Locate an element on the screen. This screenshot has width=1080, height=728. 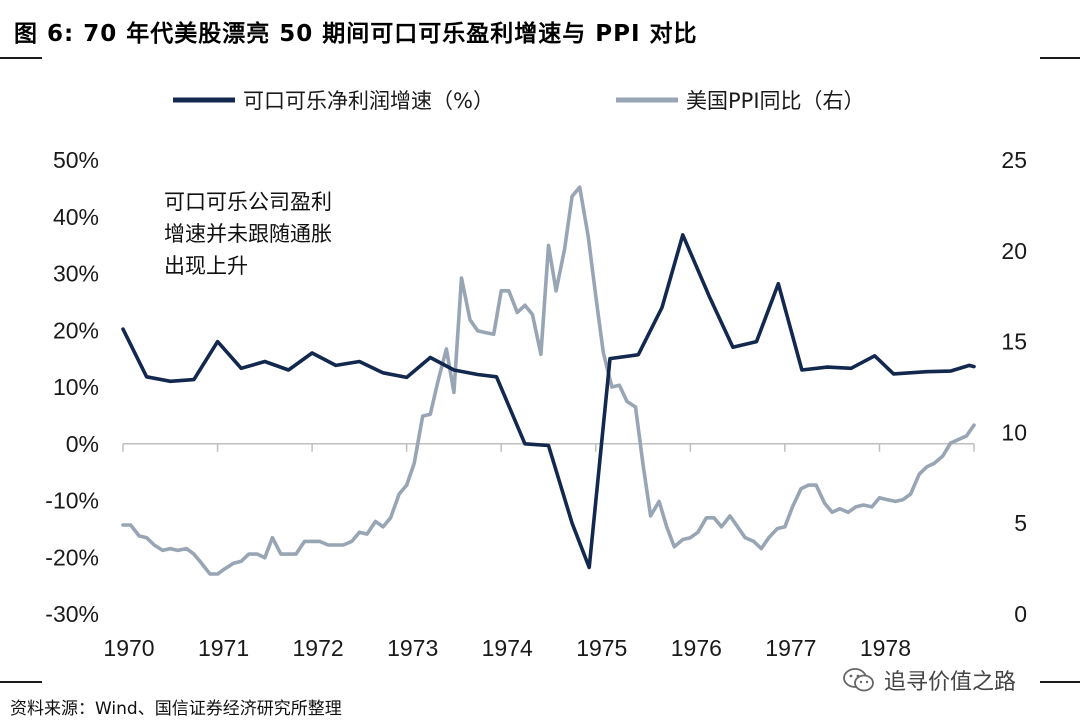
right-axis-tick-label: 0 is located at coordinates (1020, 614).